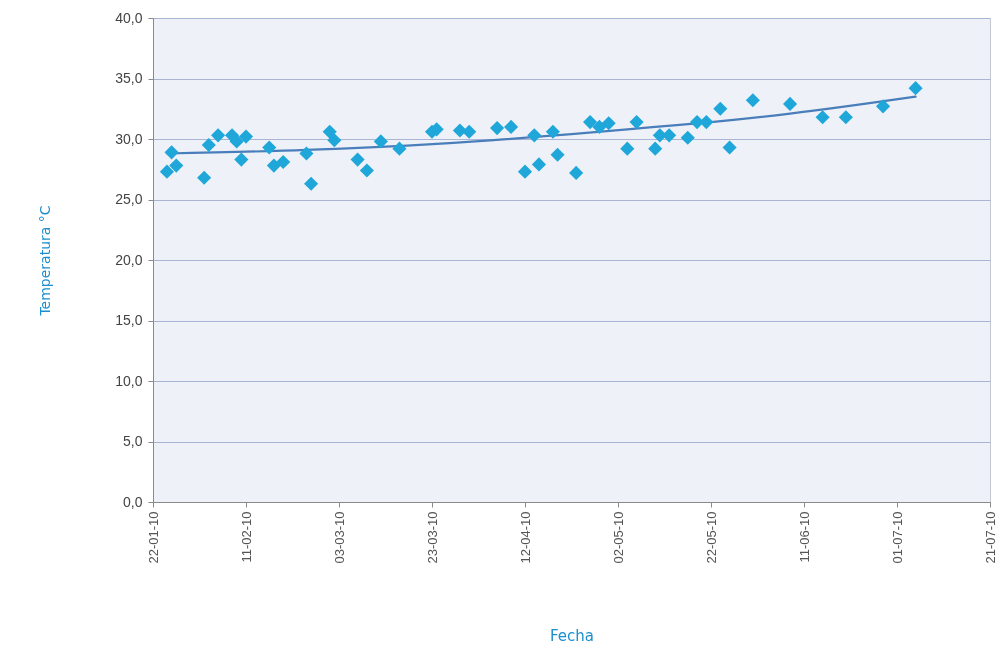 The image size is (1002, 653). Describe the element at coordinates (897, 537) in the screenshot. I see `x-tick-label: 01-07-10` at that location.